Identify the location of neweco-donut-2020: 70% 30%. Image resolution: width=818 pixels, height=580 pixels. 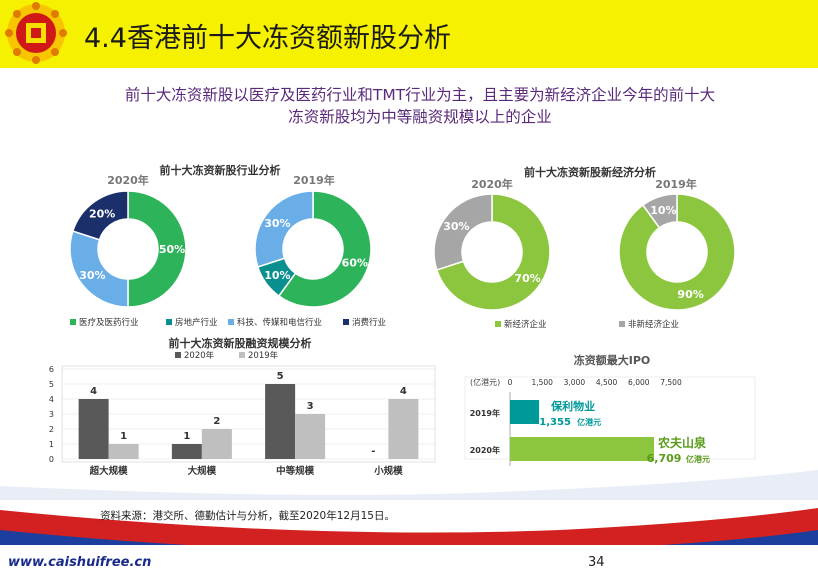
(492, 252).